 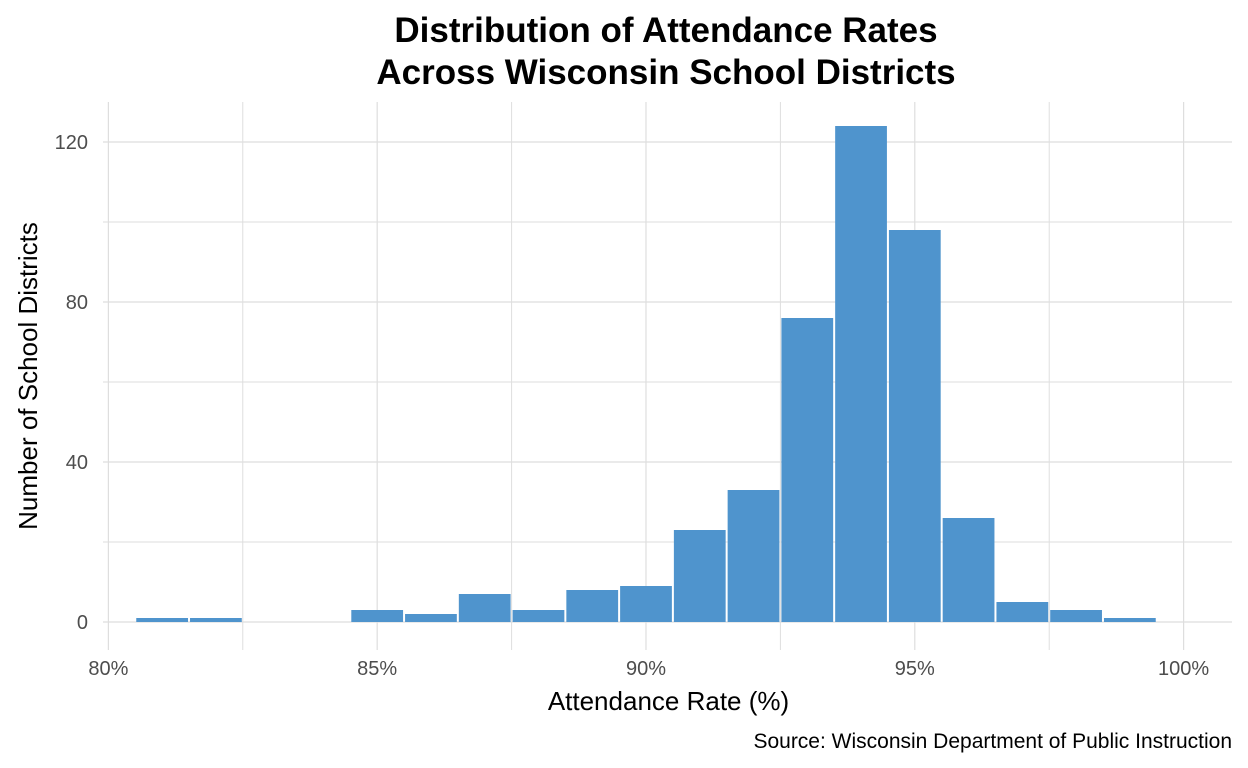 What do you see at coordinates (82, 623) in the screenshot?
I see `y-tick-label: 0` at bounding box center [82, 623].